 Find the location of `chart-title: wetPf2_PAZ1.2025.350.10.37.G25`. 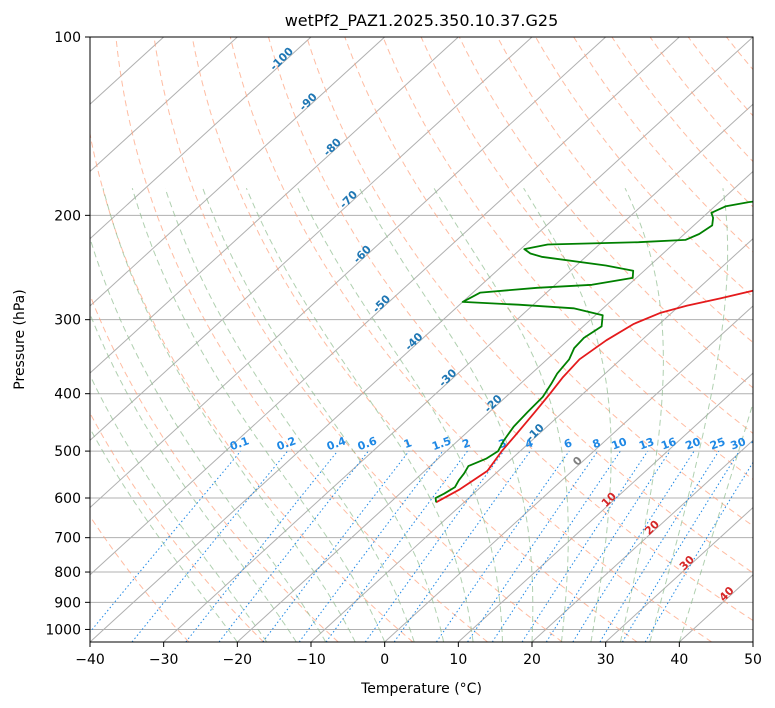

chart-title: wetPf2_PAZ1.2025.350.10.37.G25 is located at coordinates (422, 21).